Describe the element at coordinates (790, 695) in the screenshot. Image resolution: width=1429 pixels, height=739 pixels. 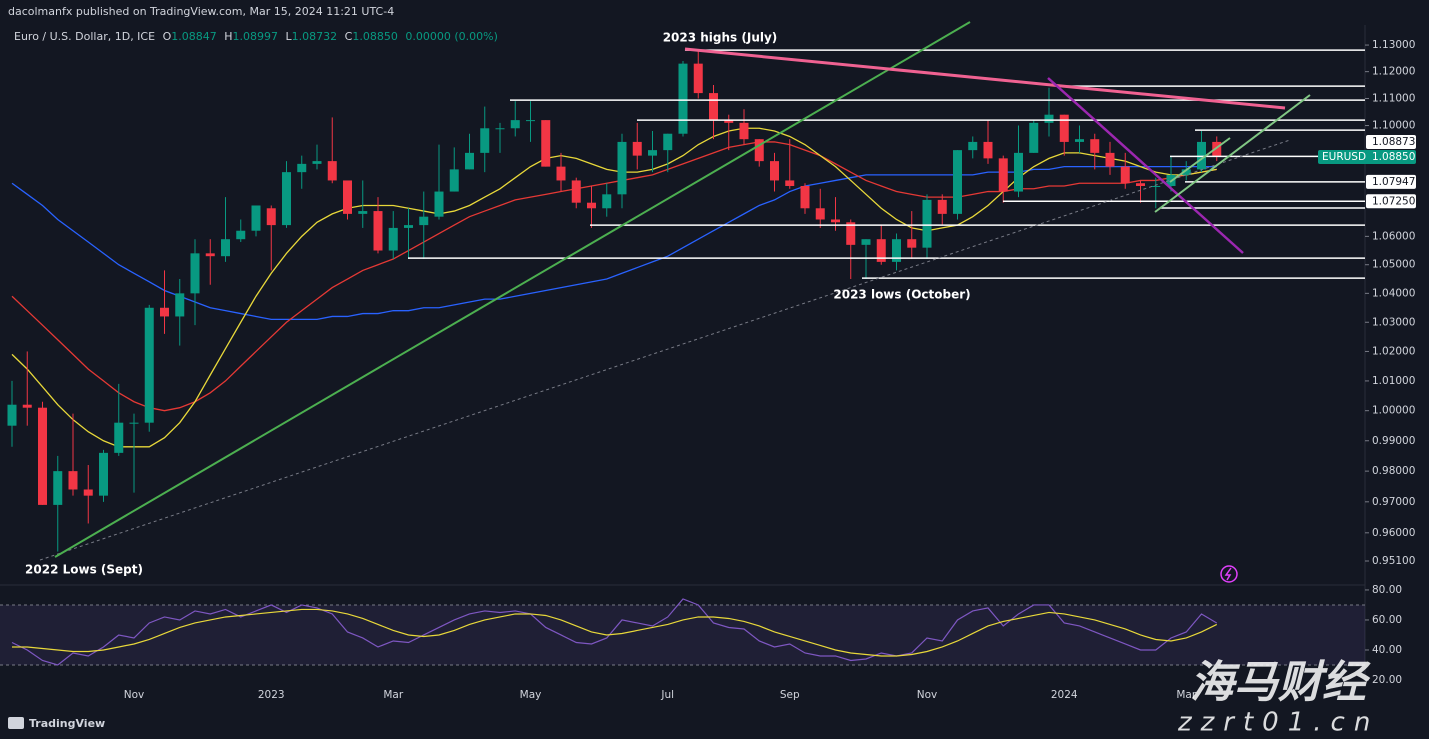
I see `x-tick-label: Sep` at that location.